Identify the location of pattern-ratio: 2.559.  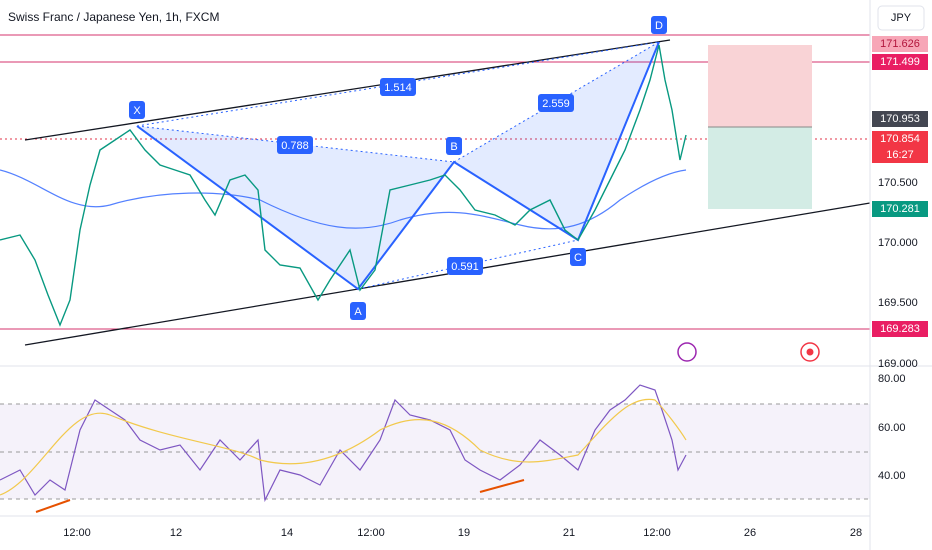
(556, 104).